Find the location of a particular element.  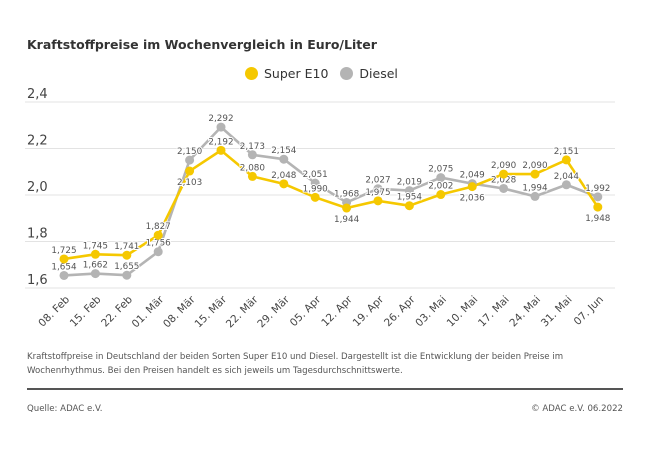

x-tick-label: 19. Apr is located at coordinates (369, 311).